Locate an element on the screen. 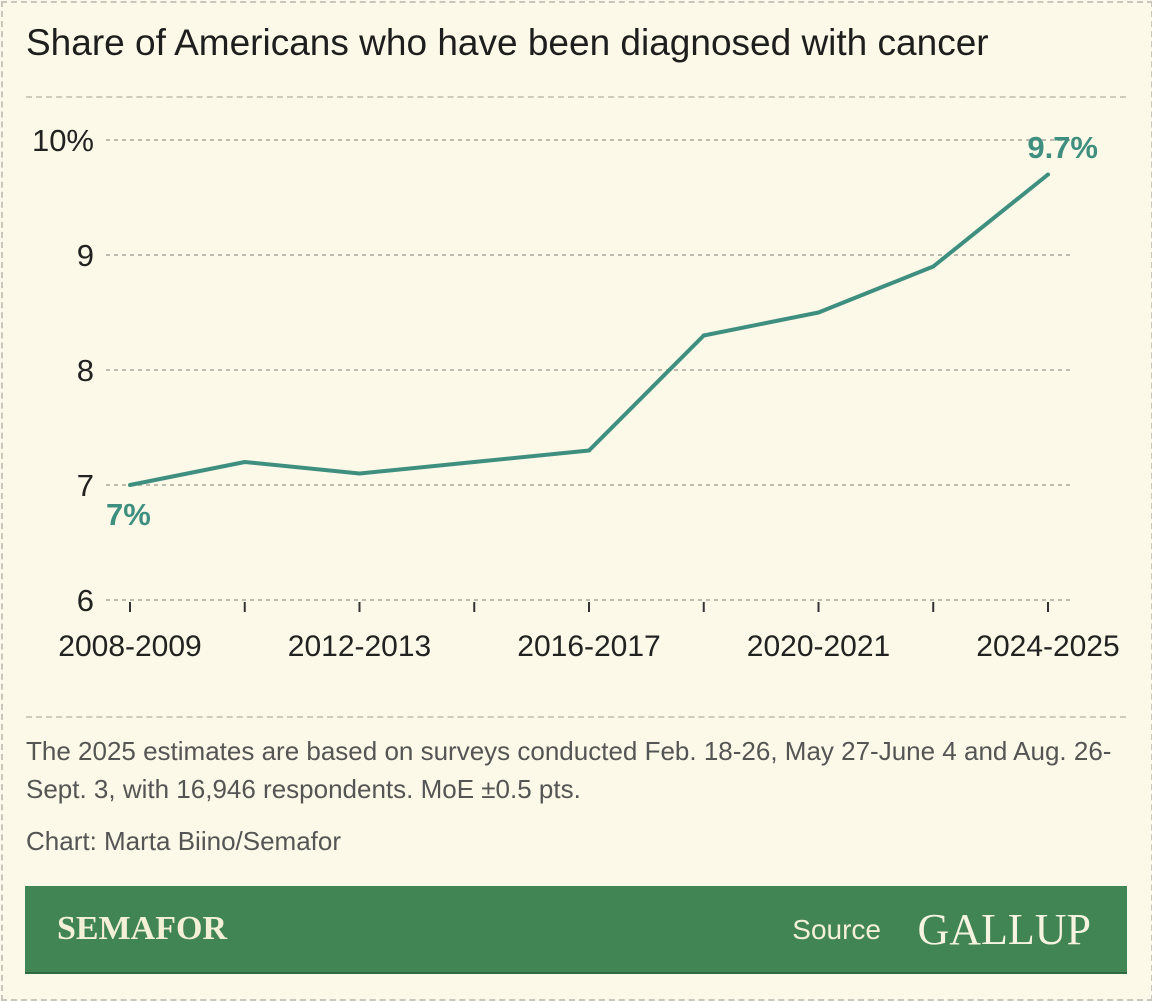  x-tick-label: 2016-2017 is located at coordinates (588, 646).